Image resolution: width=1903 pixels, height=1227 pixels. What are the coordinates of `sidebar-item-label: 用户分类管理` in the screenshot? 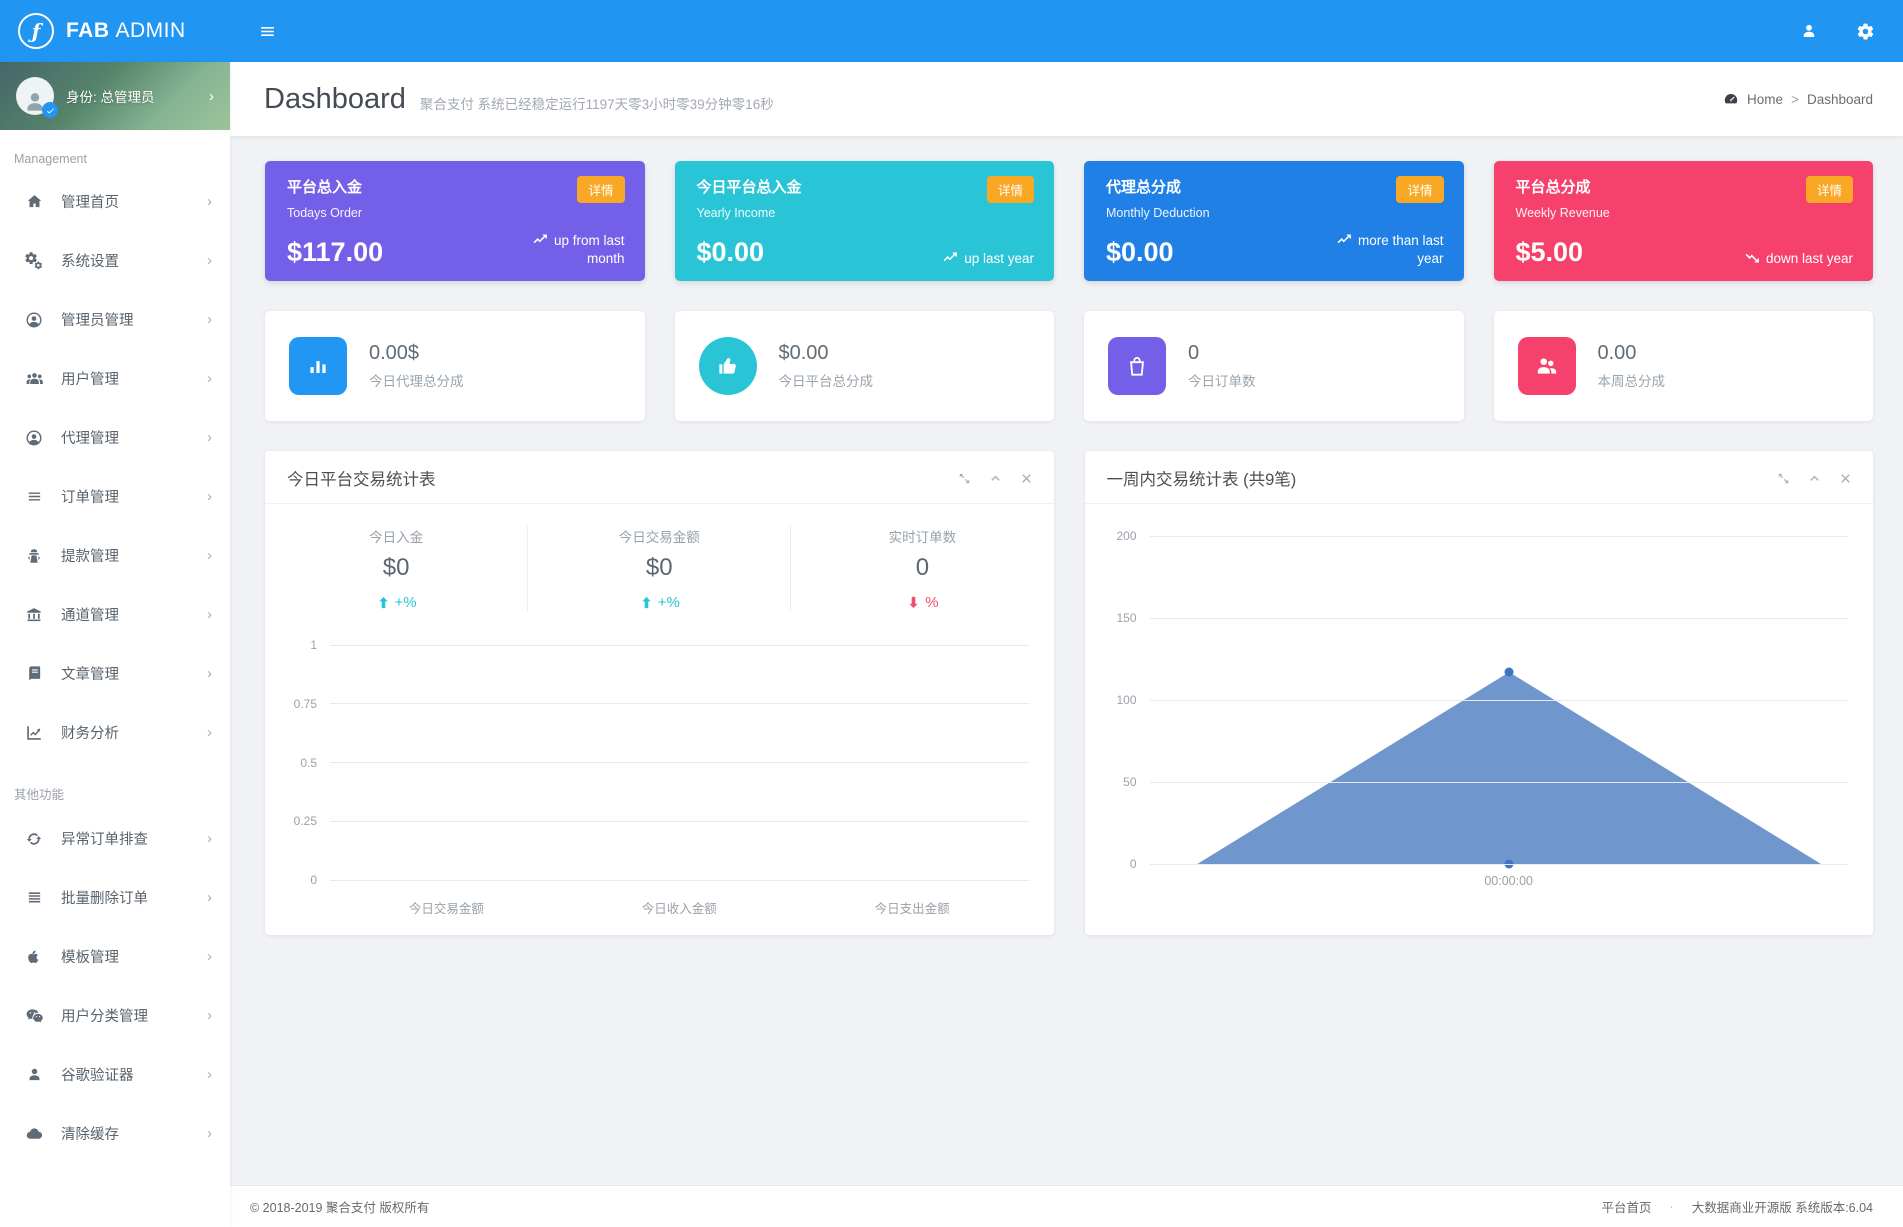 It's located at (104, 1017).